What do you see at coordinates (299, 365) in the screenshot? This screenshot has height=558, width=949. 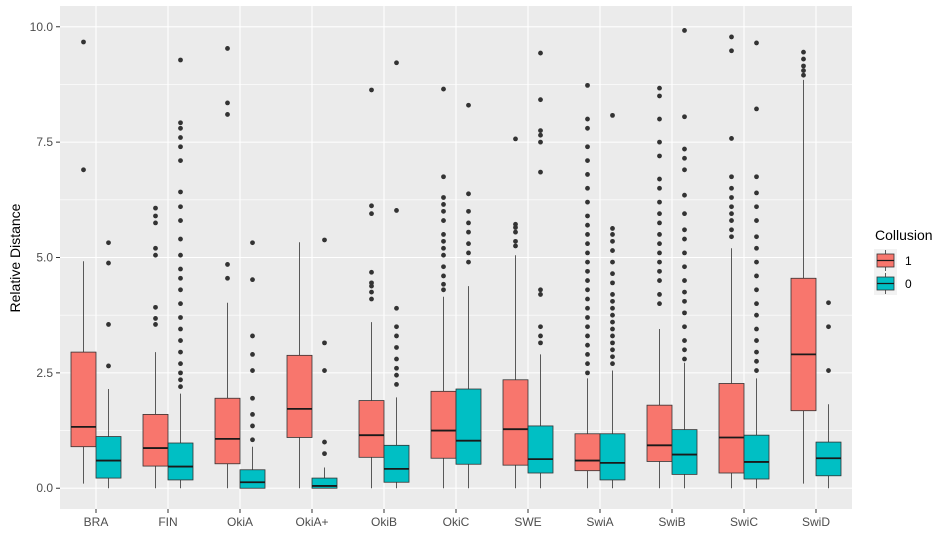 I see `box-group-OkiA+-1` at bounding box center [299, 365].